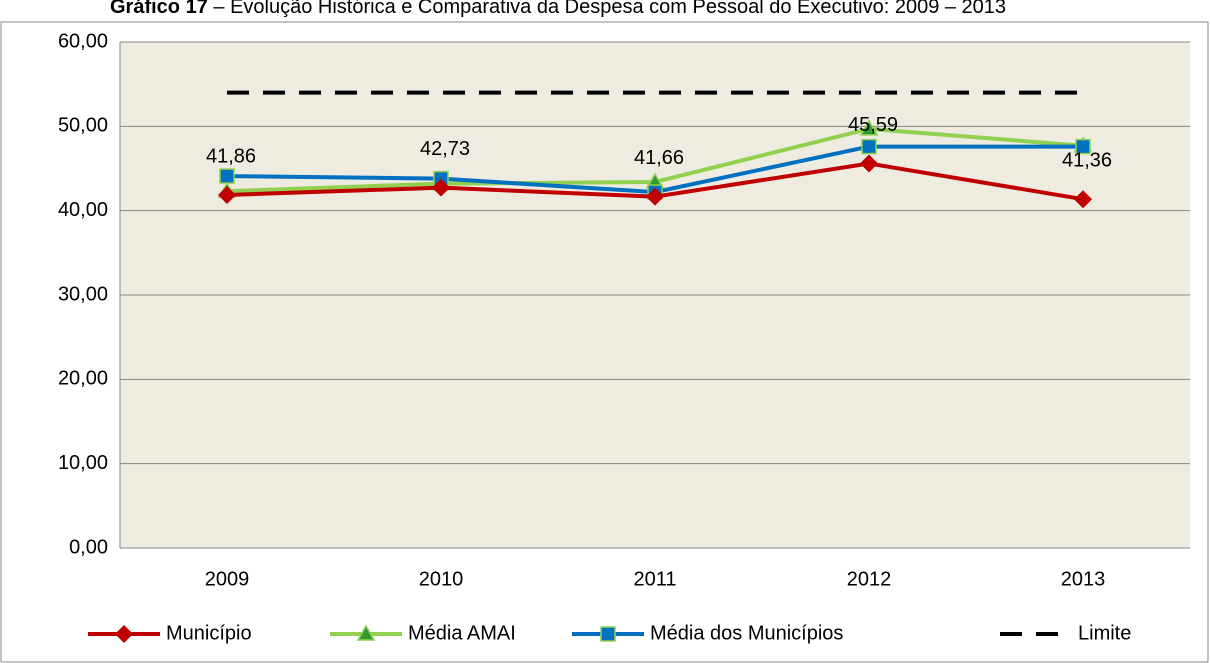 The width and height of the screenshot is (1210, 663). I want to click on x-tick-label: 2010, so click(441, 579).